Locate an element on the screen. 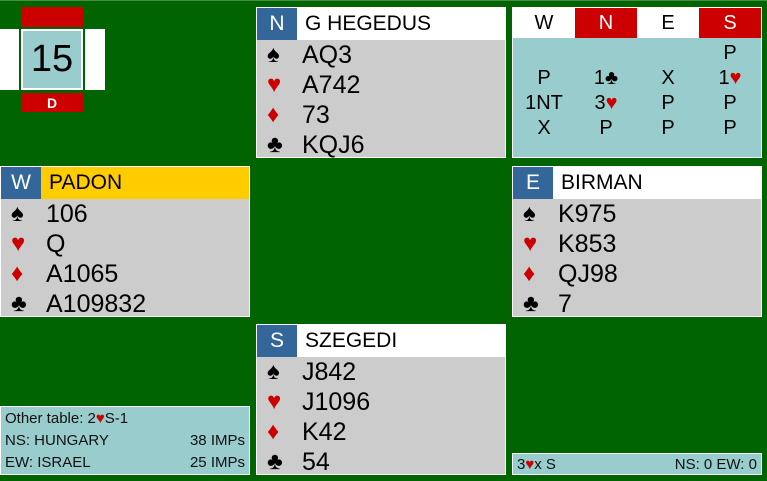  clubs-cards: KQJ6 is located at coordinates (333, 144).